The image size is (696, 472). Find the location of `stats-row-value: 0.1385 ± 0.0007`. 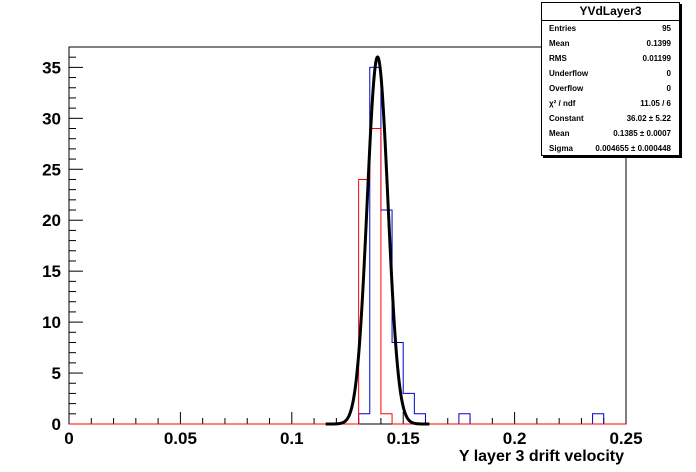

stats-row-value: 0.1385 ± 0.0007 is located at coordinates (642, 133).